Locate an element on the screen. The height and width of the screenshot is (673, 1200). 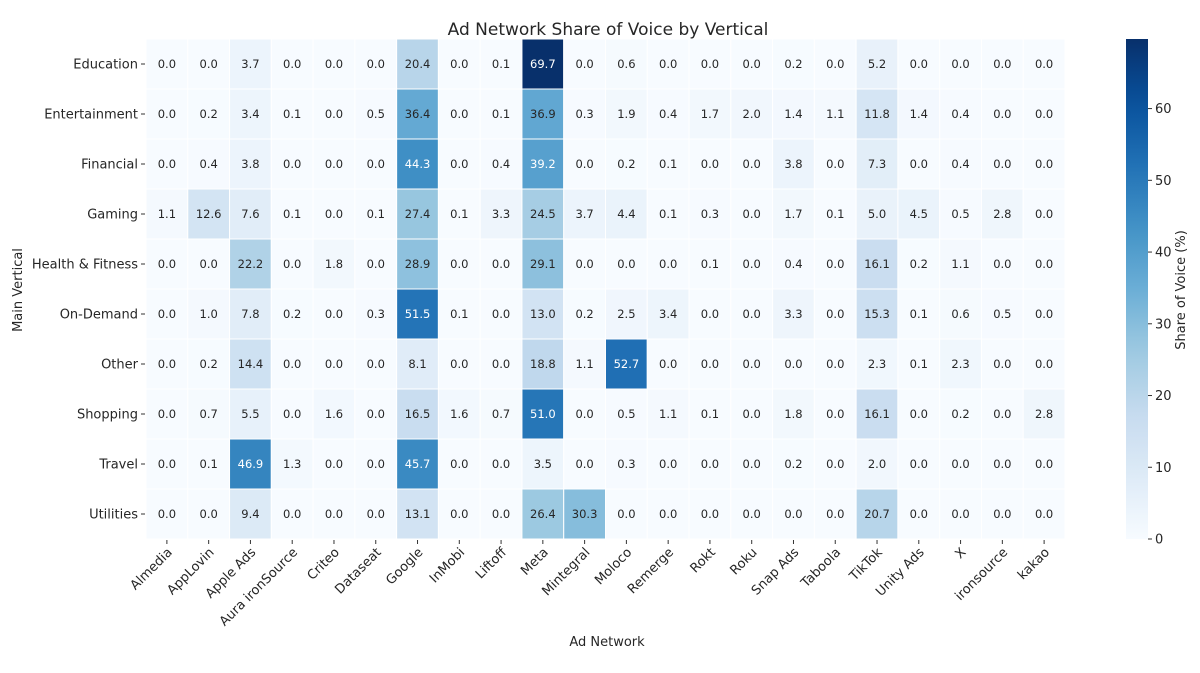
column-tick-label: Meta is located at coordinates (534, 561).